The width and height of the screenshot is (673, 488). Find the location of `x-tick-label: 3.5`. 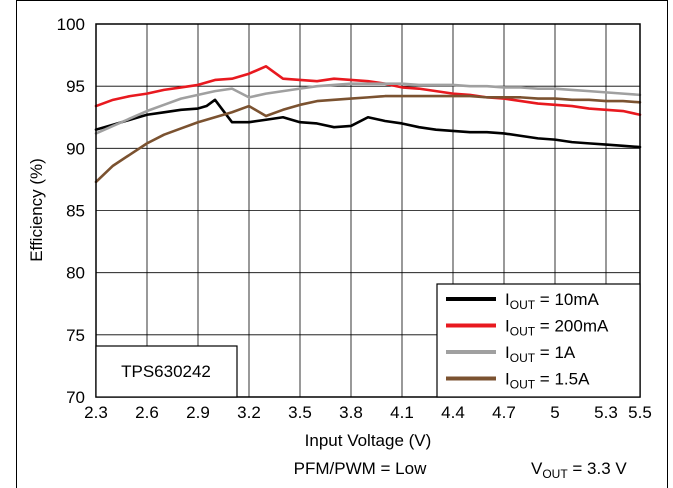

x-tick-label: 3.5 is located at coordinates (300, 412).